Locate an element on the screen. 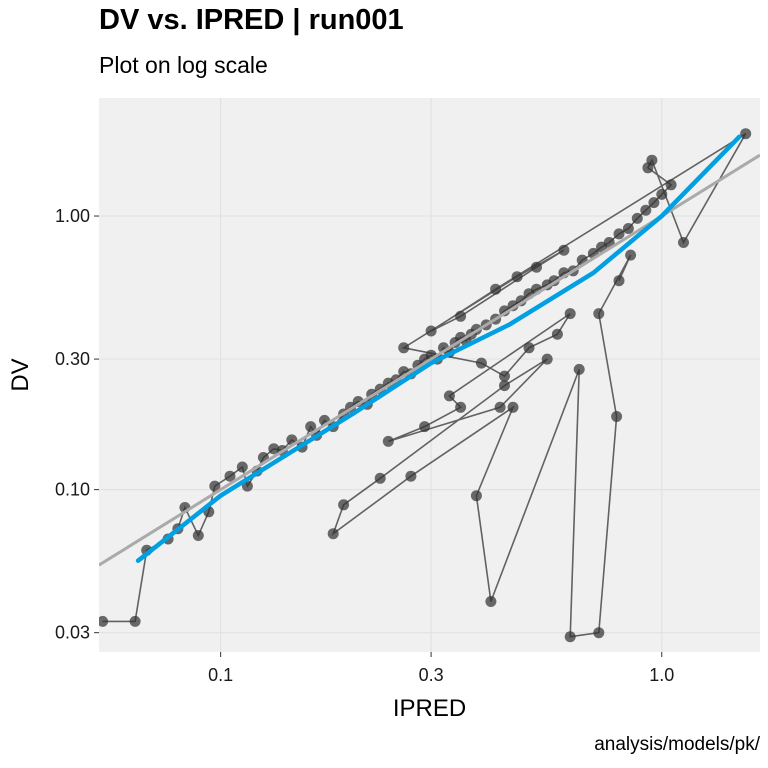  x-axis-label: IPRED is located at coordinates (429, 708).